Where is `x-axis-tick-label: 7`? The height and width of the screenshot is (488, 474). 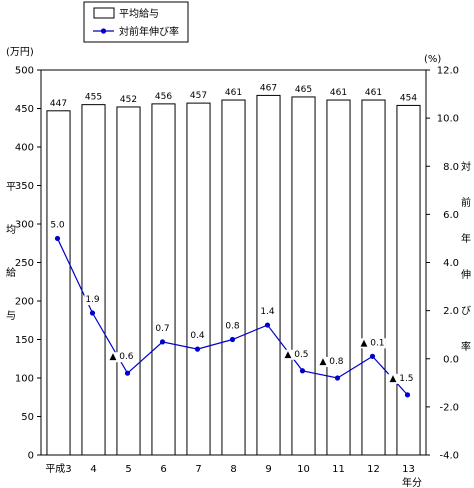
x-axis-tick-label: 7 is located at coordinates (198, 469).